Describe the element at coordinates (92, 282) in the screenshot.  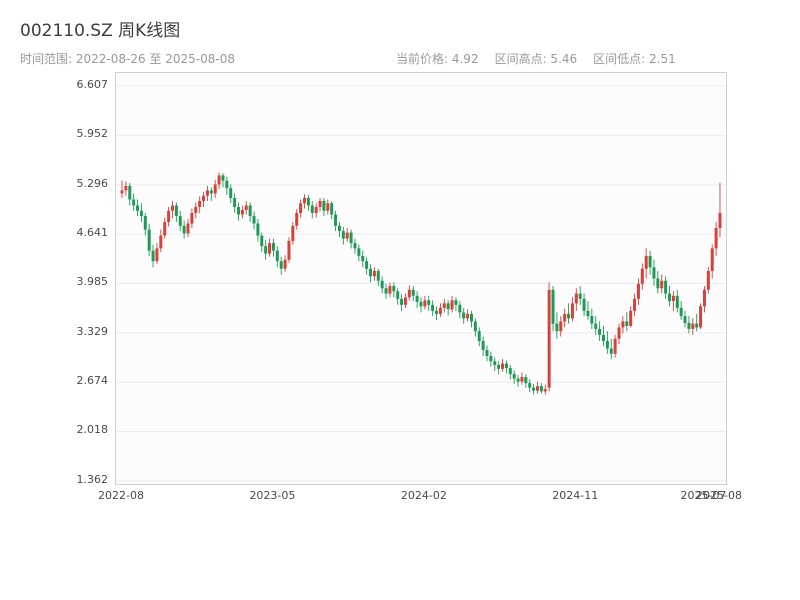
I see `y-tick-label: 3.985` at that location.